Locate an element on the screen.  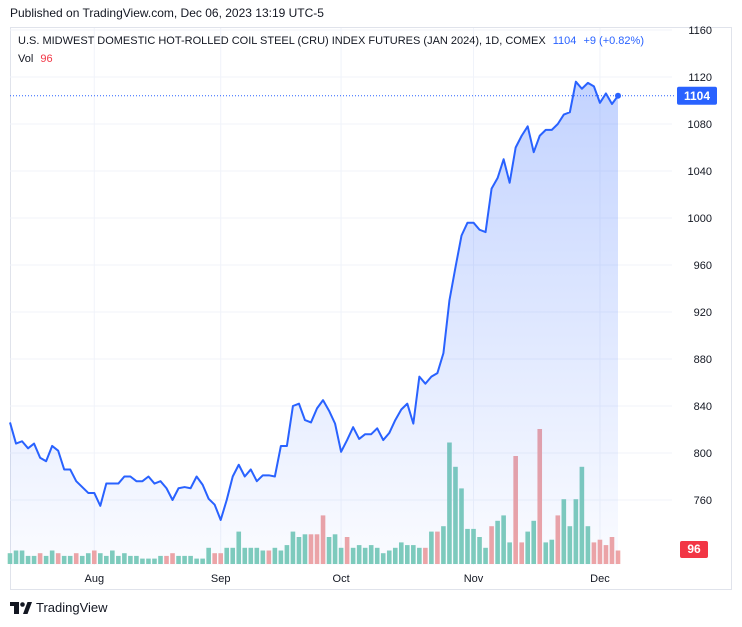
time-tick-label: Dec is located at coordinates (600, 579).